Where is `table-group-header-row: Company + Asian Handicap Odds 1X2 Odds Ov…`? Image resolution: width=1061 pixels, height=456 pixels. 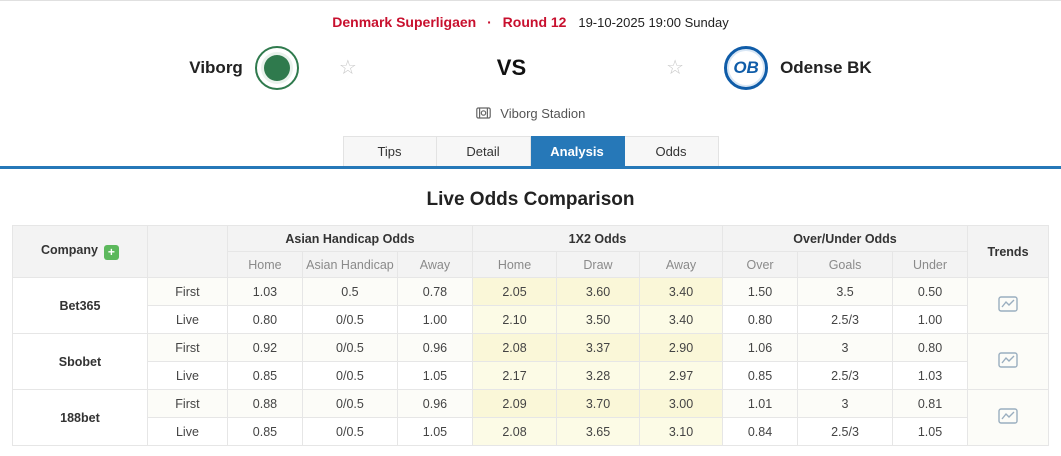 table-group-header-row: Company + Asian Handicap Odds 1X2 Odds Ov… is located at coordinates (530, 251).